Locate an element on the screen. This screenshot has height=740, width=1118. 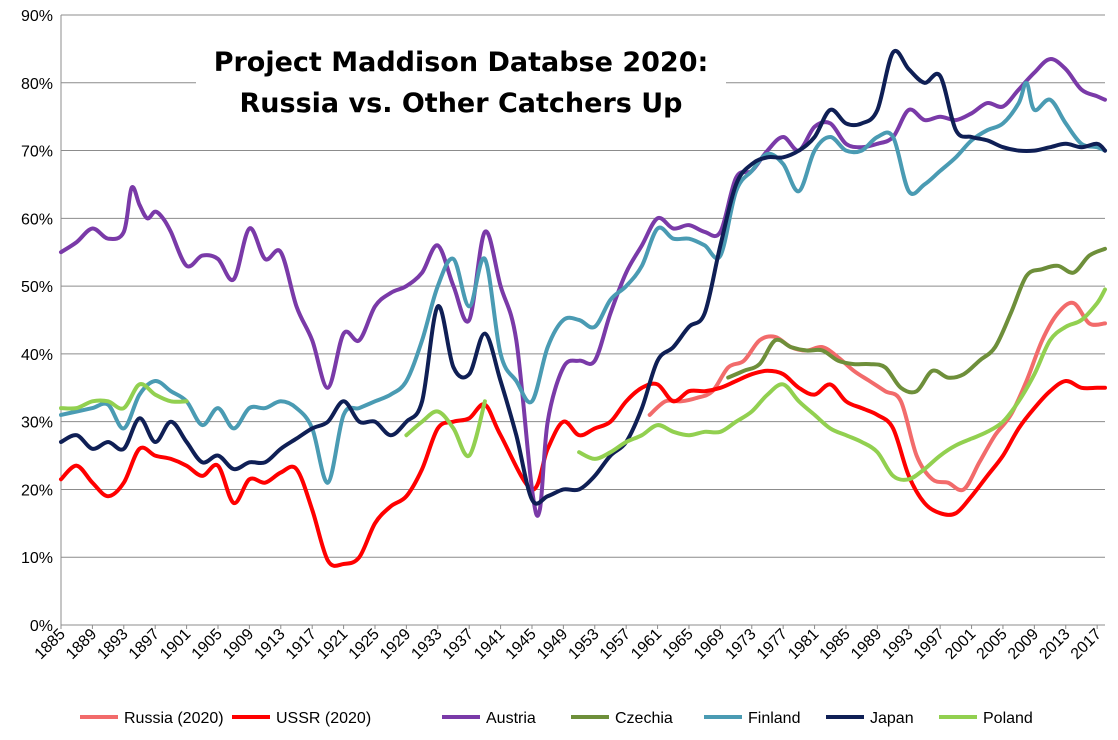
x-tick-label: 1953 is located at coordinates (583, 644).